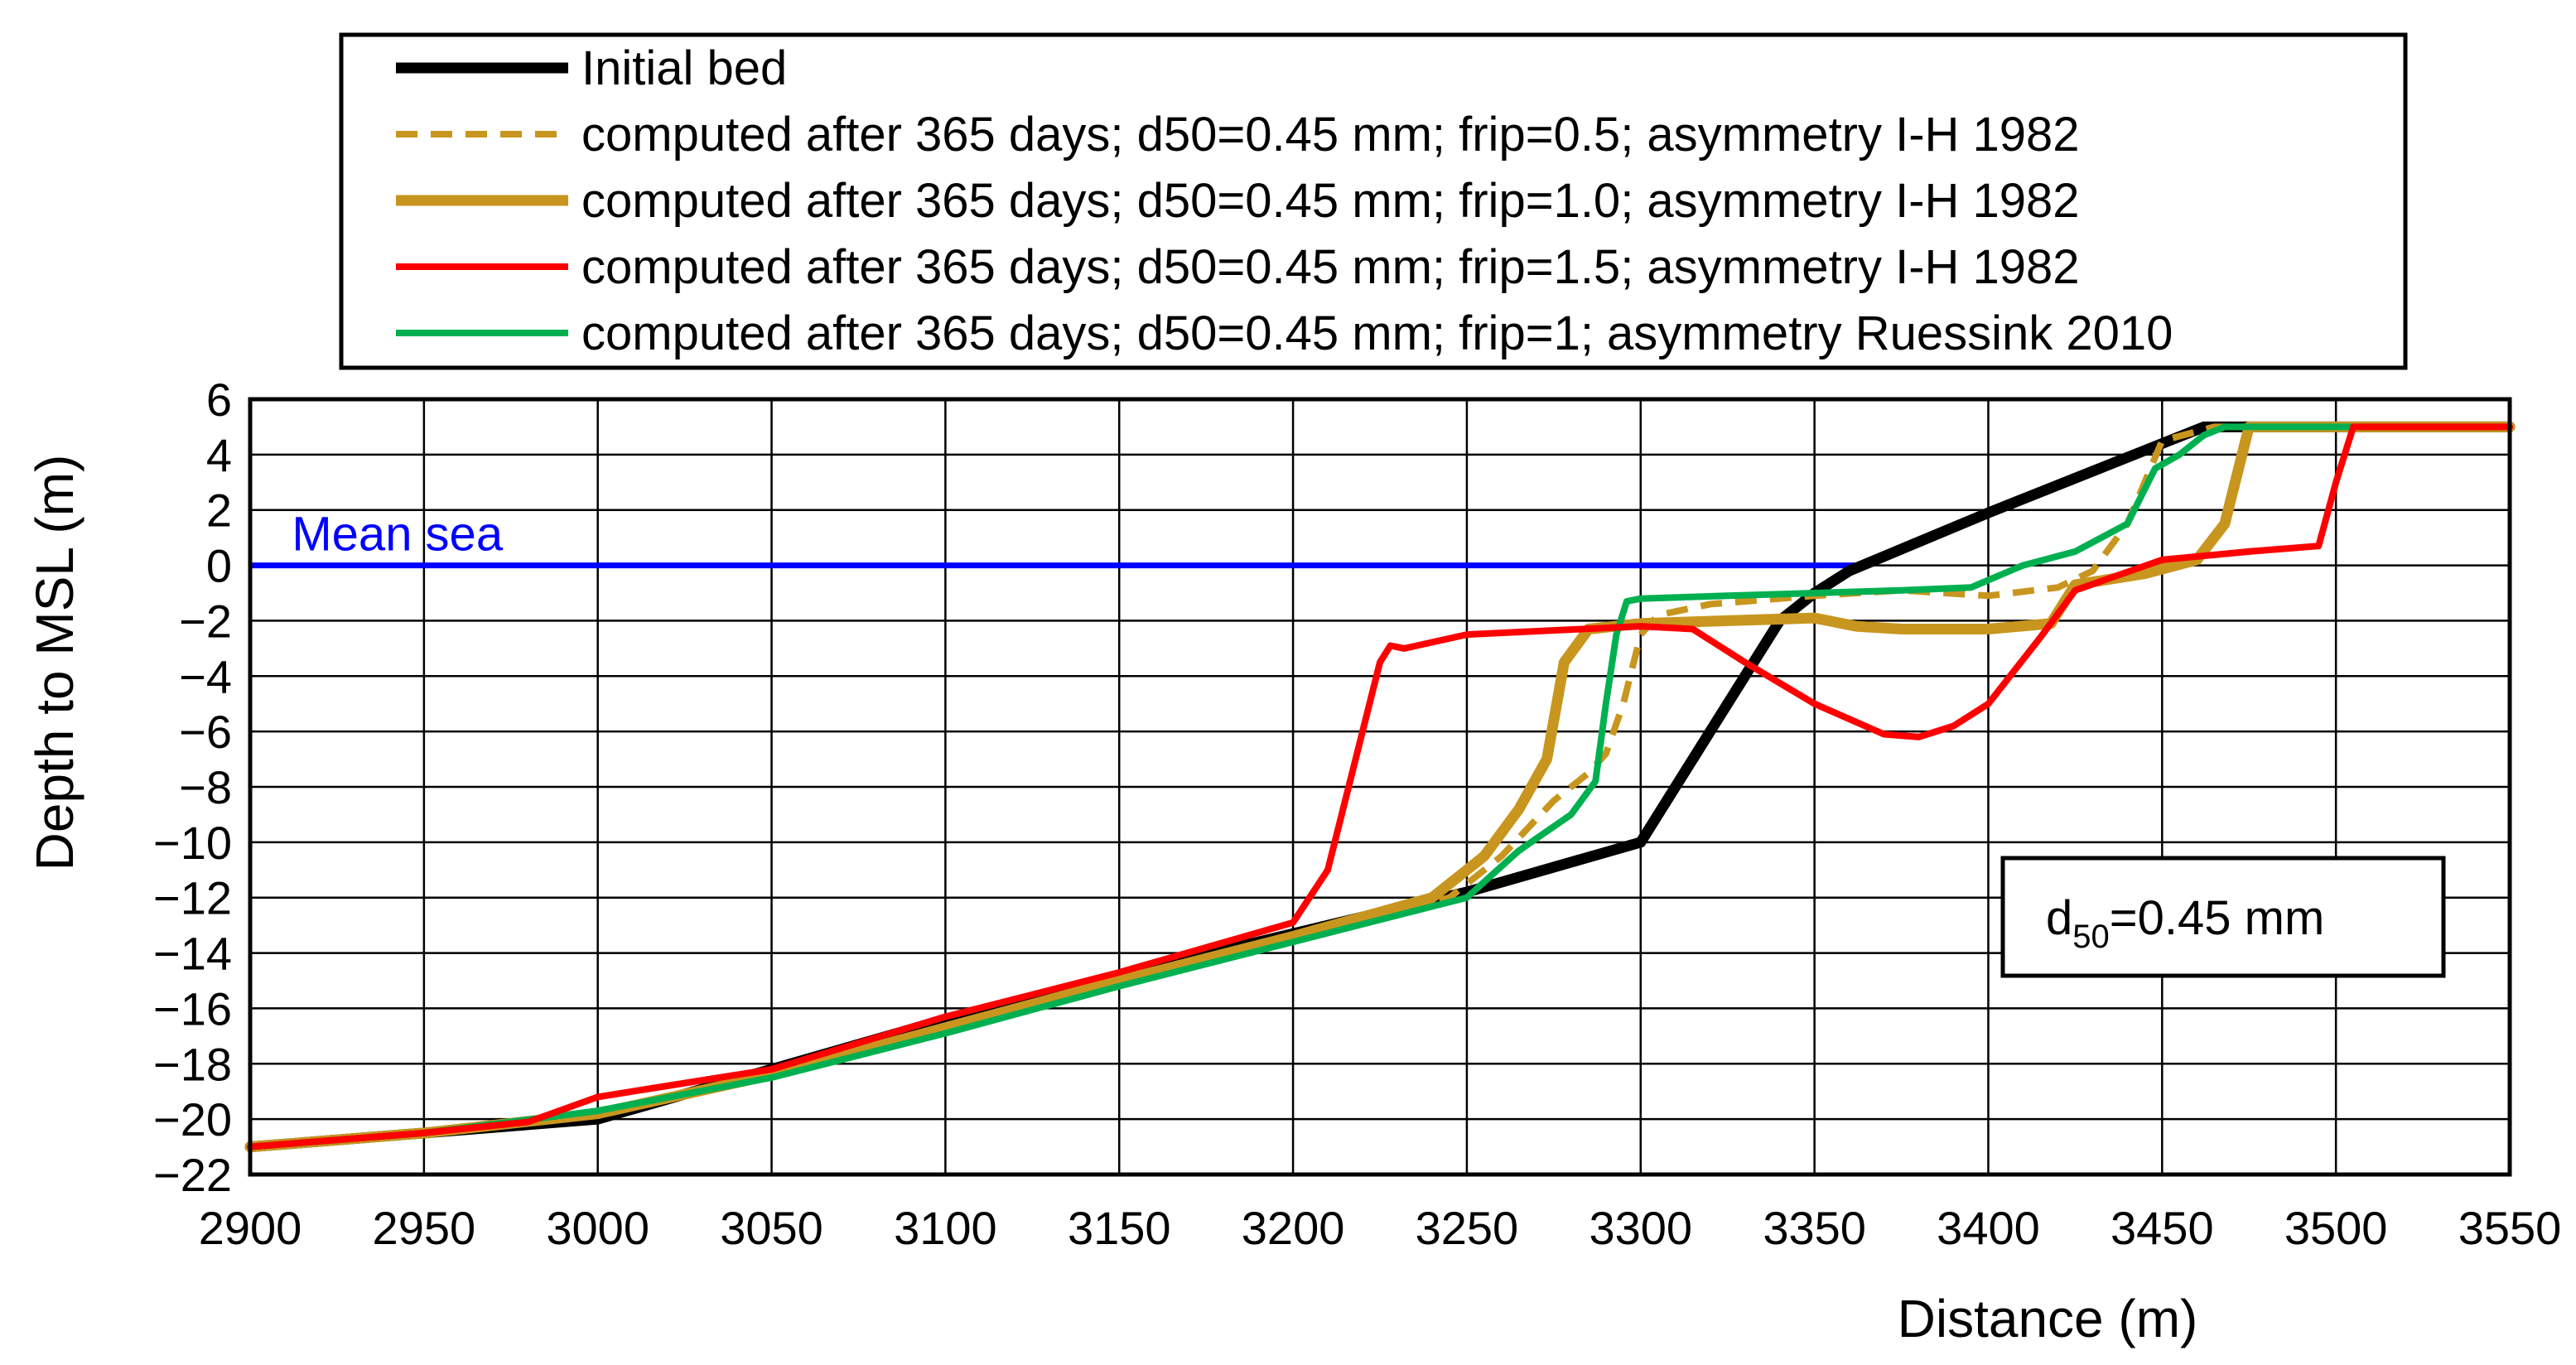 This screenshot has width=2576, height=1365. What do you see at coordinates (2510, 1228) in the screenshot?
I see `x-tick-label: 3550` at bounding box center [2510, 1228].